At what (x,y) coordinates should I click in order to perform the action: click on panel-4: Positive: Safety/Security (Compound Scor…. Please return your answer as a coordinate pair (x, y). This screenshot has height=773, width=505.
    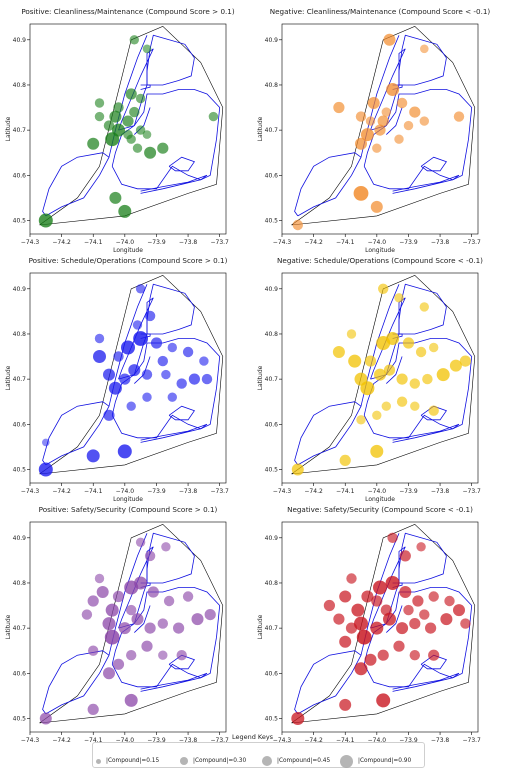
    Looking at the image, I should click on (117, 628).